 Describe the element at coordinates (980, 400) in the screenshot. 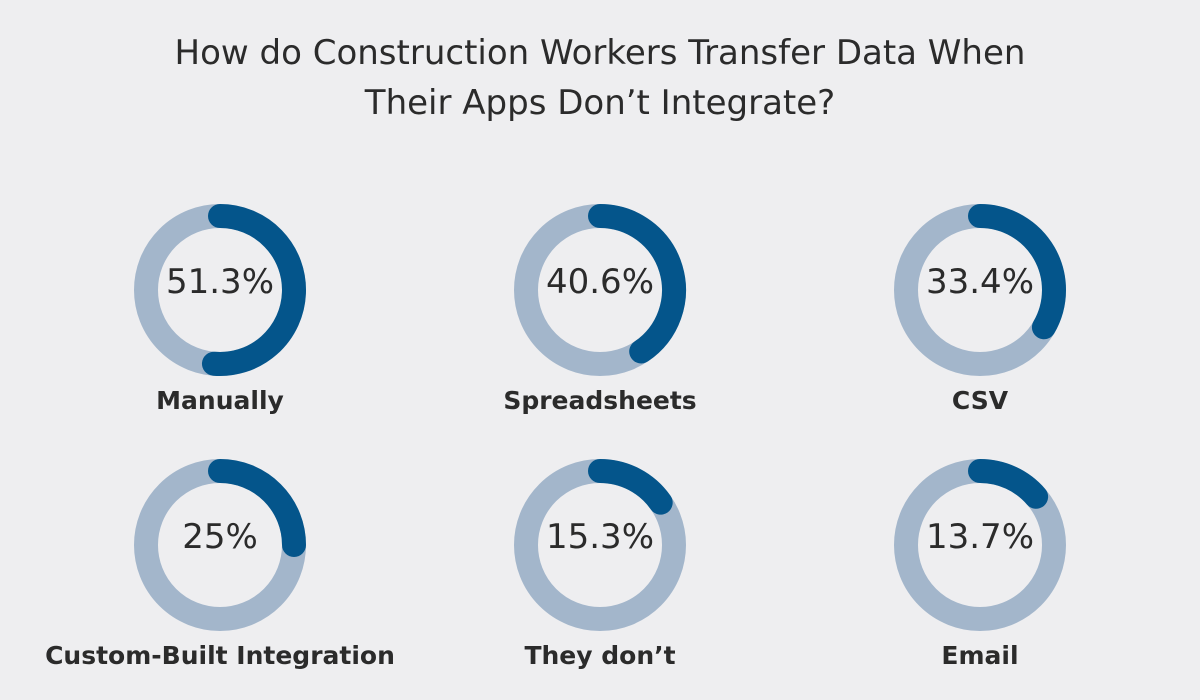

I see `donut-category-label: CSV` at that location.